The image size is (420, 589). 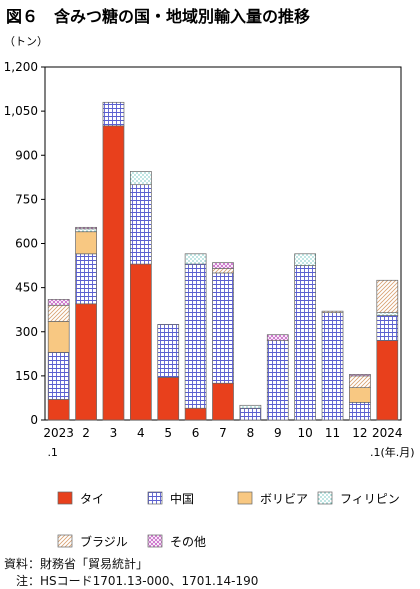 I want to click on x-tick-label: 2024, so click(x=387, y=433).